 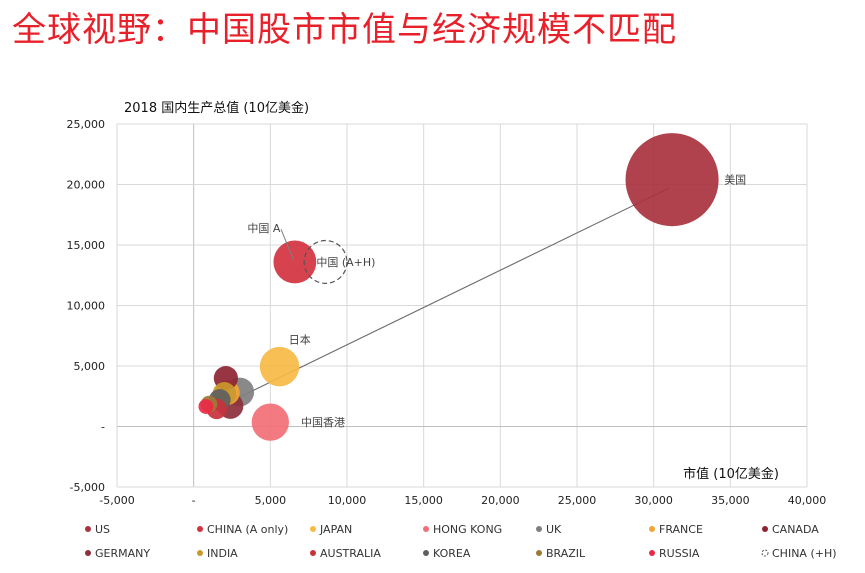 I want to click on legend-item-australia: AUSTRALIA, so click(x=345, y=553).